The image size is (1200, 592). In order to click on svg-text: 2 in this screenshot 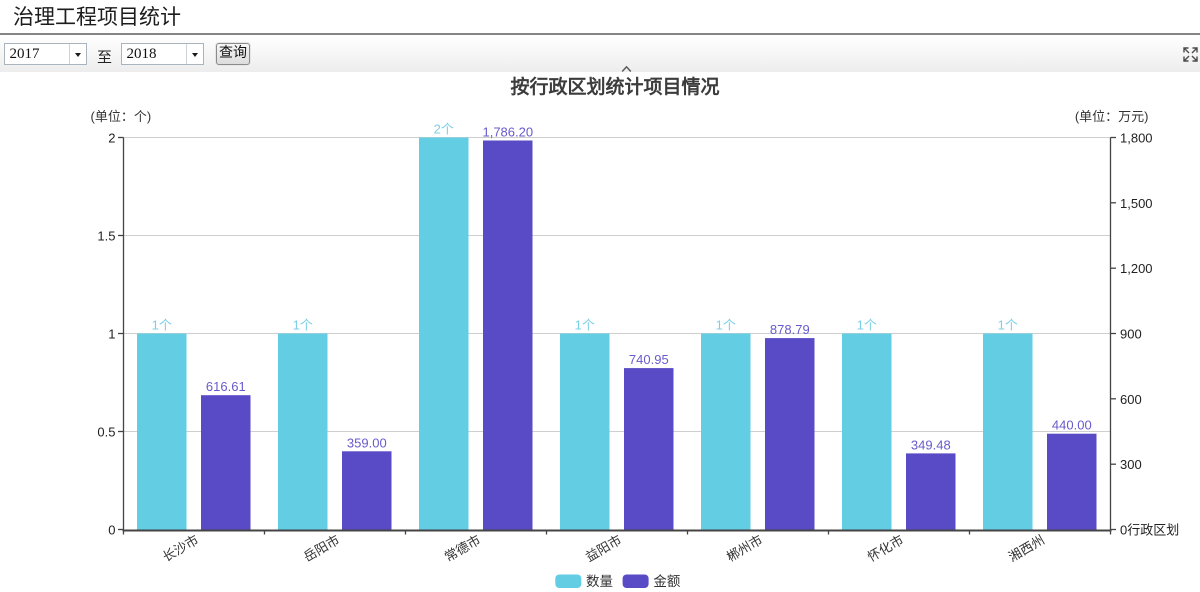, I will do `click(111, 138)`.